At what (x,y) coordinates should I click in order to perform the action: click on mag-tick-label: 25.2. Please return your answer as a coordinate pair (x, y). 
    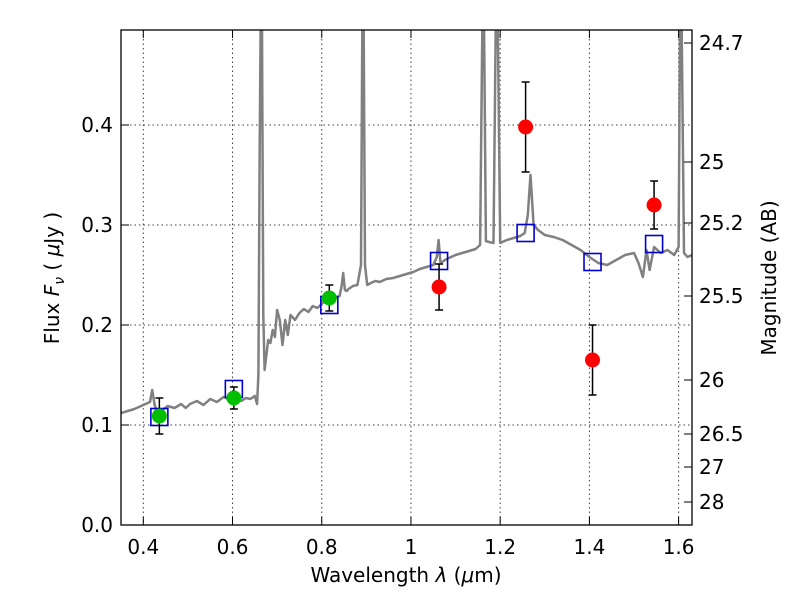
    Looking at the image, I should click on (721, 223).